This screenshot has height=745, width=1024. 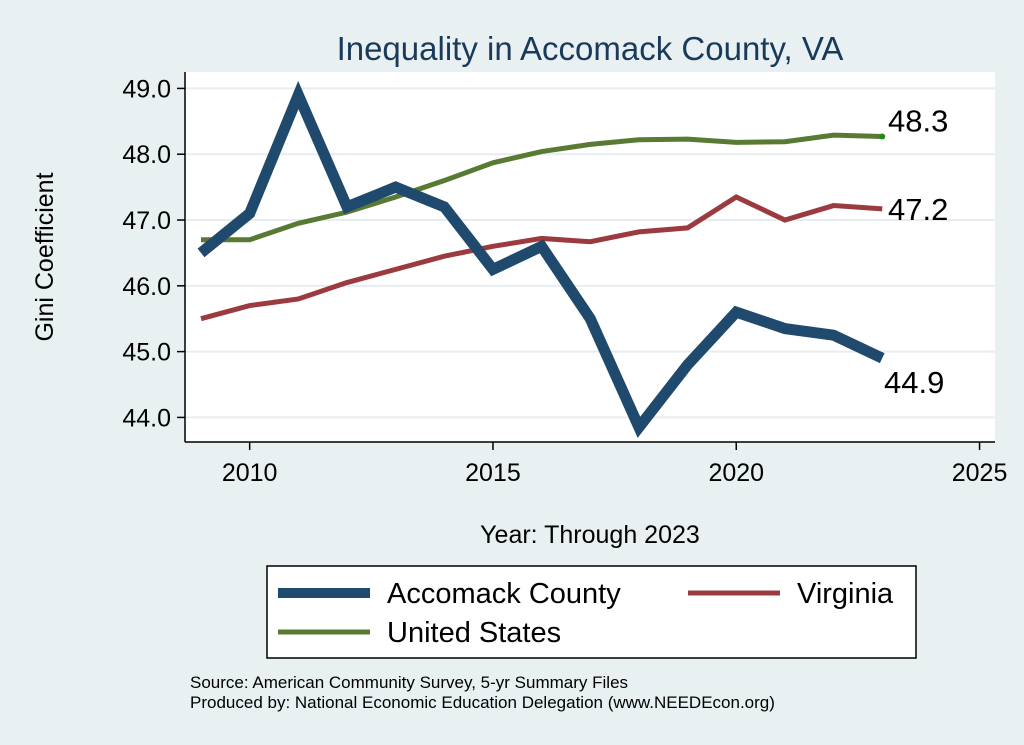 I want to click on y-tick-label: 46.0, so click(x=146, y=287).